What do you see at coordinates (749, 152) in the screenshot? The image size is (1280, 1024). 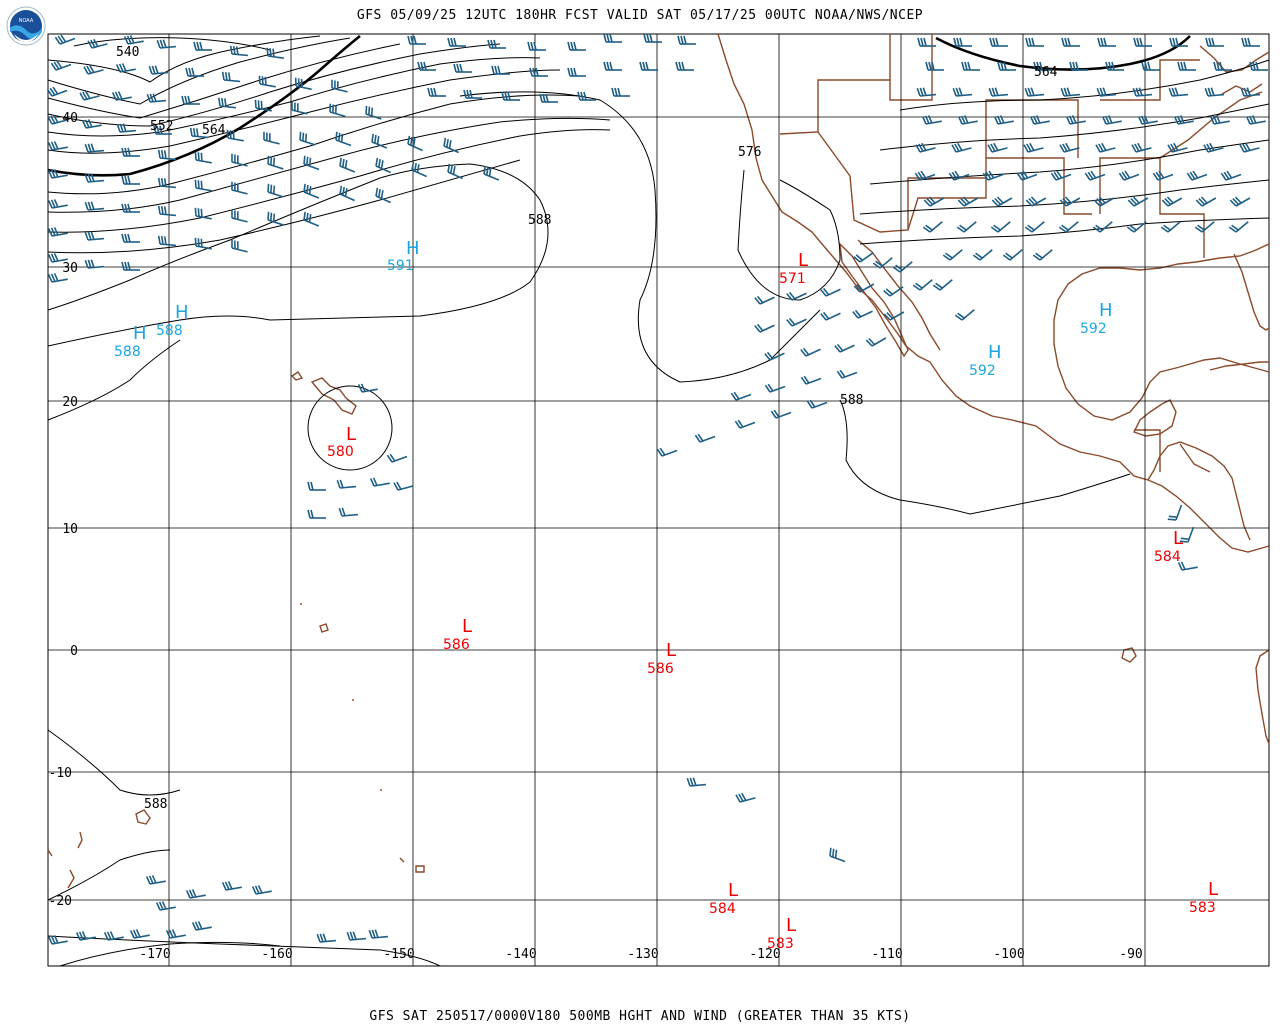 I see `contour-label-576: 576` at bounding box center [749, 152].